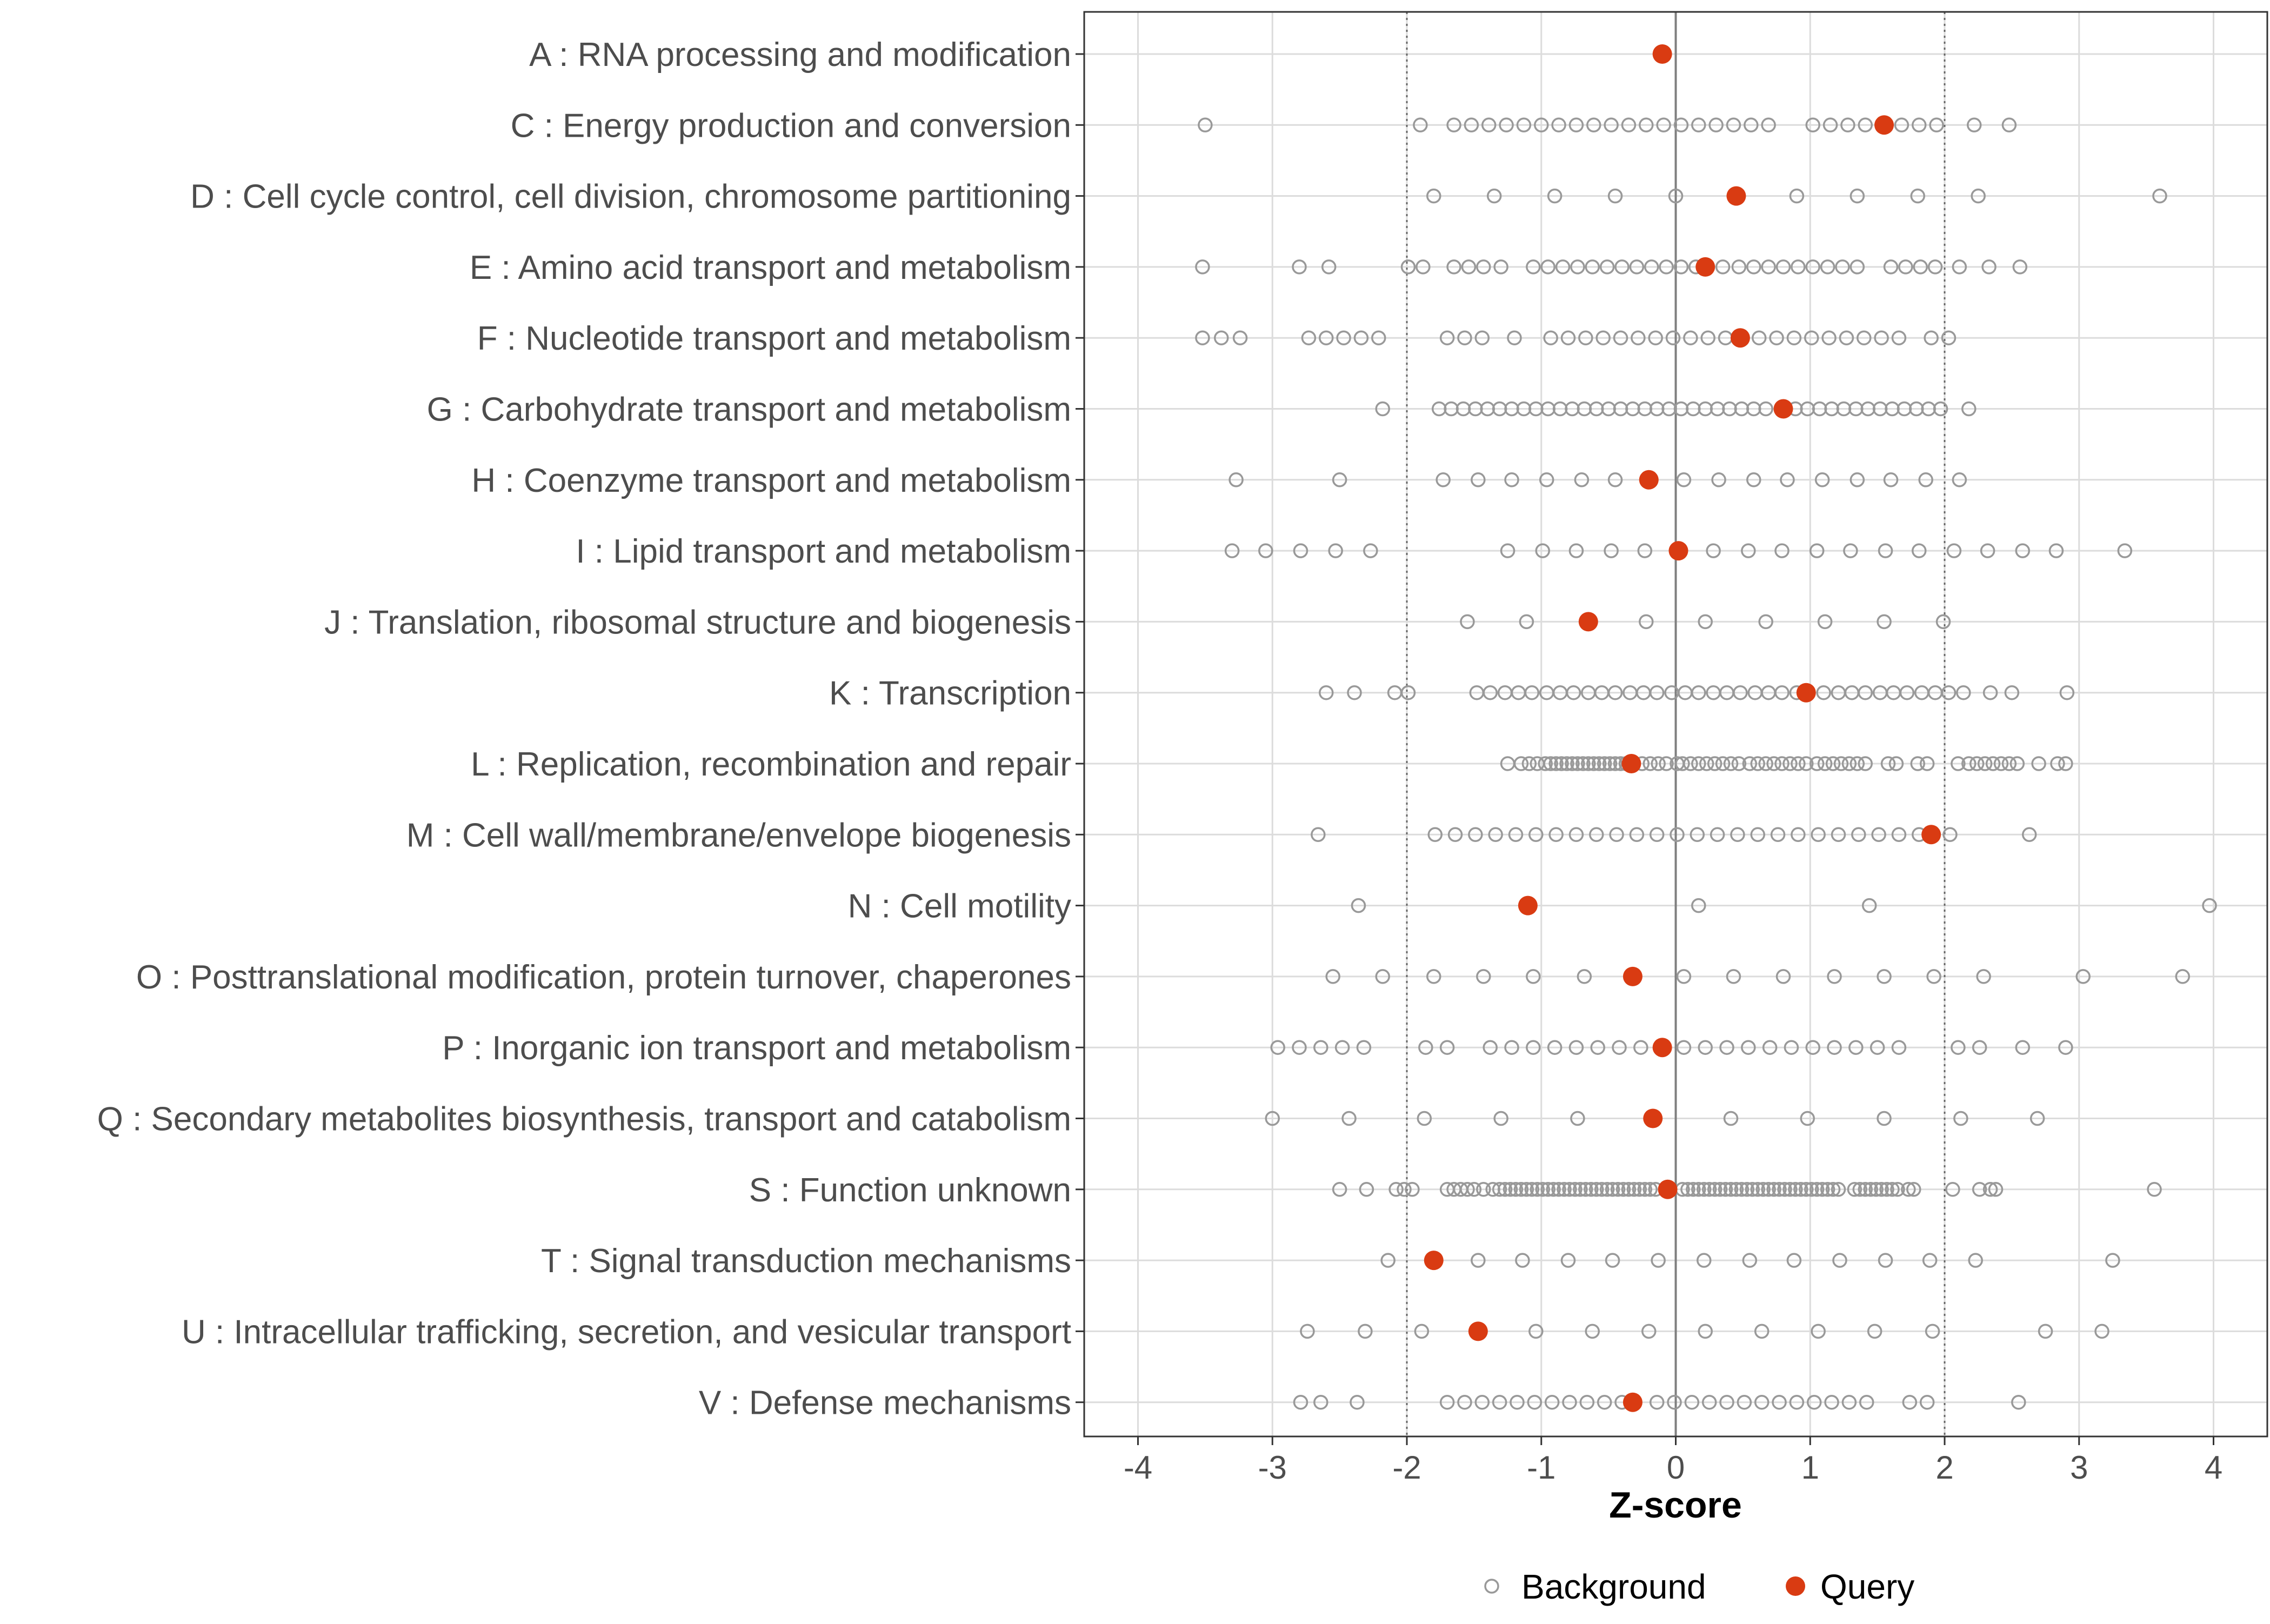 This screenshot has width=2270, height=1624. What do you see at coordinates (2213, 1468) in the screenshot?
I see `x-tick-label: 4` at bounding box center [2213, 1468].